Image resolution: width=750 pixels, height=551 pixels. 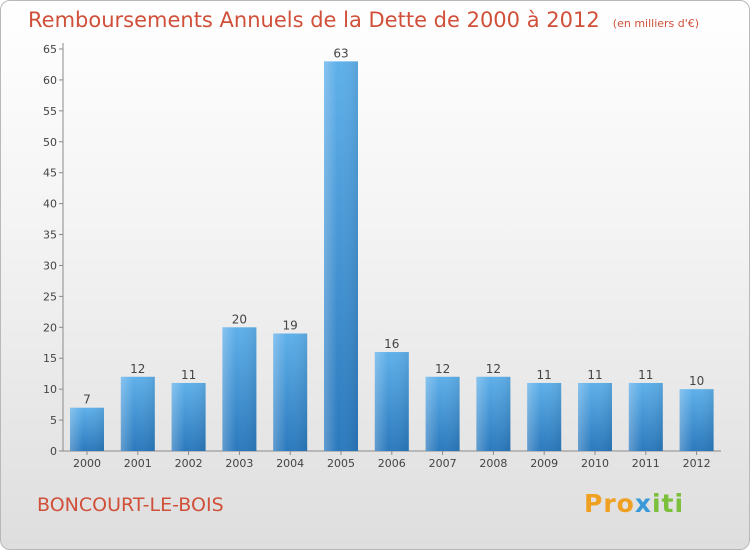 What do you see at coordinates (50, 358) in the screenshot?
I see `y-tick-label: 15` at bounding box center [50, 358].